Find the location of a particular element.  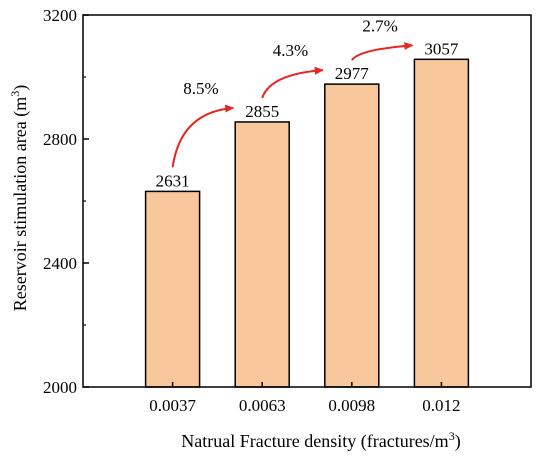

y-tick-label: 2800 is located at coordinates (60, 139).